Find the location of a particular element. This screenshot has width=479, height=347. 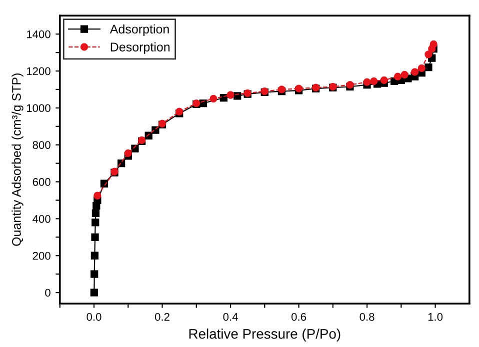

y-tick-label: 1000 is located at coordinates (38, 108).